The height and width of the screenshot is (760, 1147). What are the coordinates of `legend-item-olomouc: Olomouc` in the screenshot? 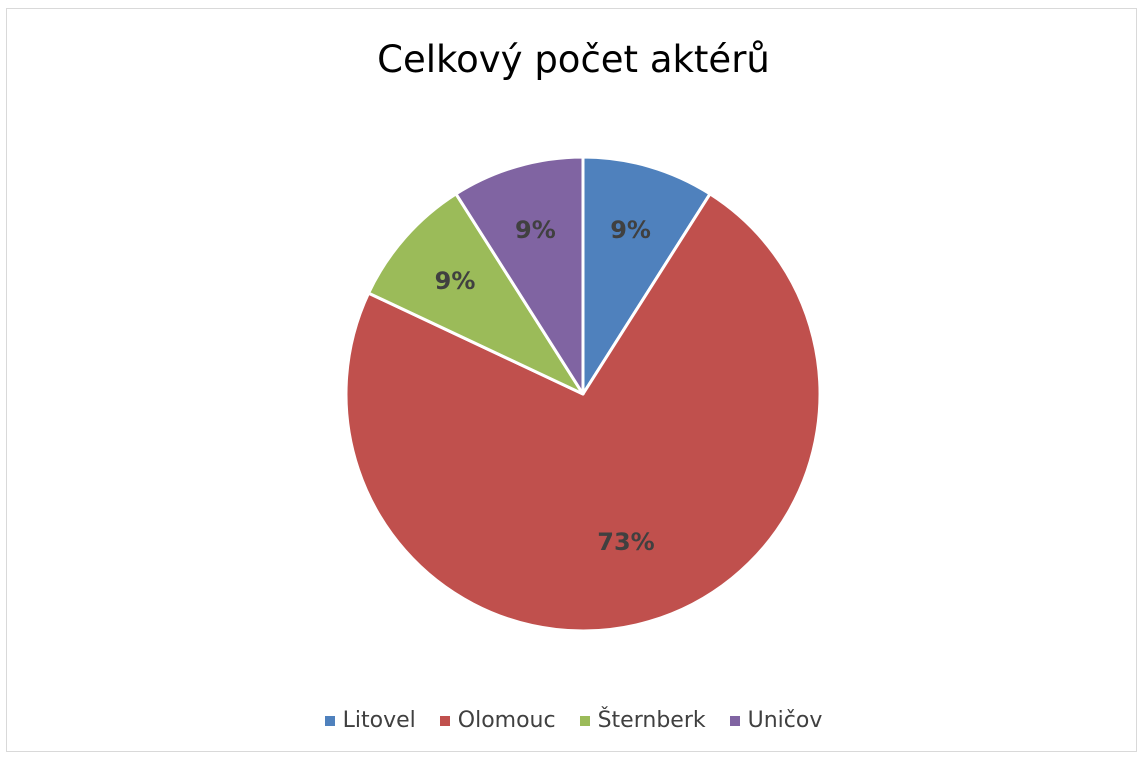 It's located at (497, 720).